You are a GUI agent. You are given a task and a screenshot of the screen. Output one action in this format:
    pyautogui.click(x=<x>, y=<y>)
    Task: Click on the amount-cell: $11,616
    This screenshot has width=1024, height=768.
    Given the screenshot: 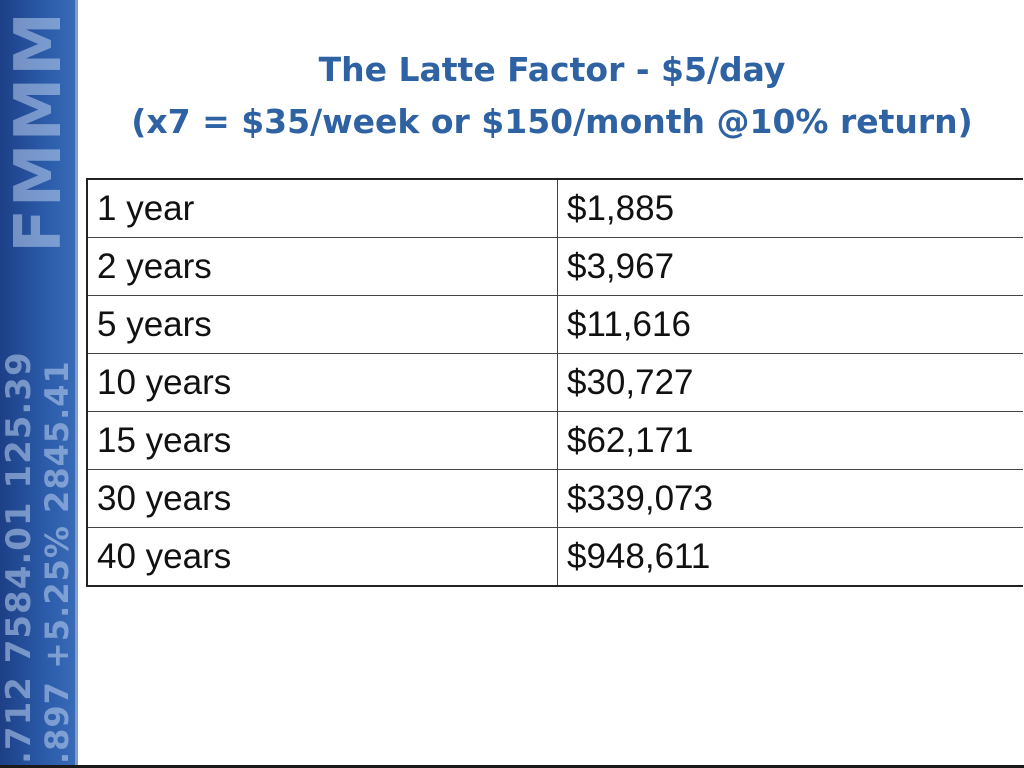 What is the action you would take?
    pyautogui.click(x=790, y=324)
    